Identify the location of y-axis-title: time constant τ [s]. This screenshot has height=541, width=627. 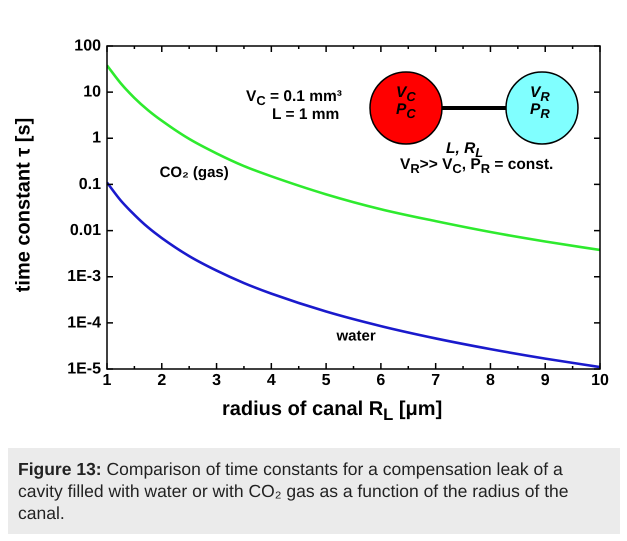
(24, 205).